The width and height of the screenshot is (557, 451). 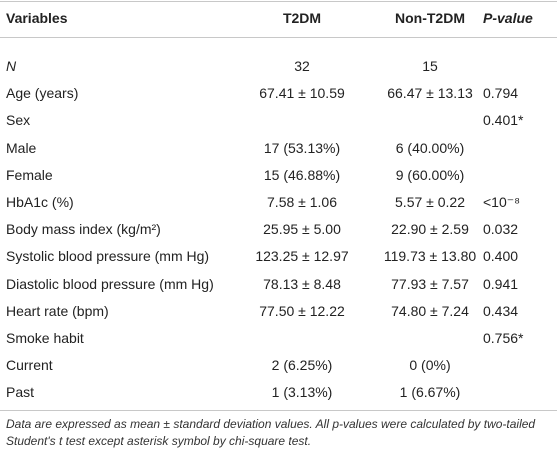 What do you see at coordinates (302, 310) in the screenshot?
I see `table-cell: 77.50 ± 12.22` at bounding box center [302, 310].